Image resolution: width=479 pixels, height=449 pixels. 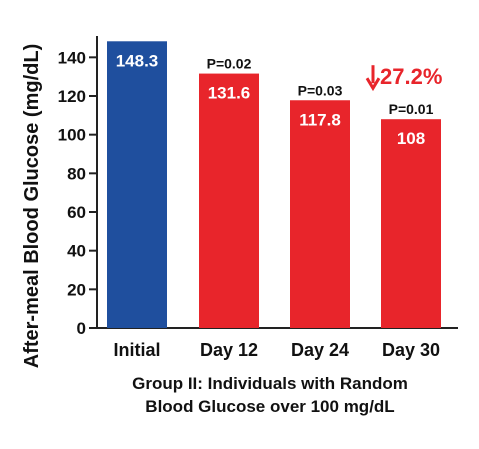 I want to click on decrease-annotation: 27.2%, so click(x=403, y=78).